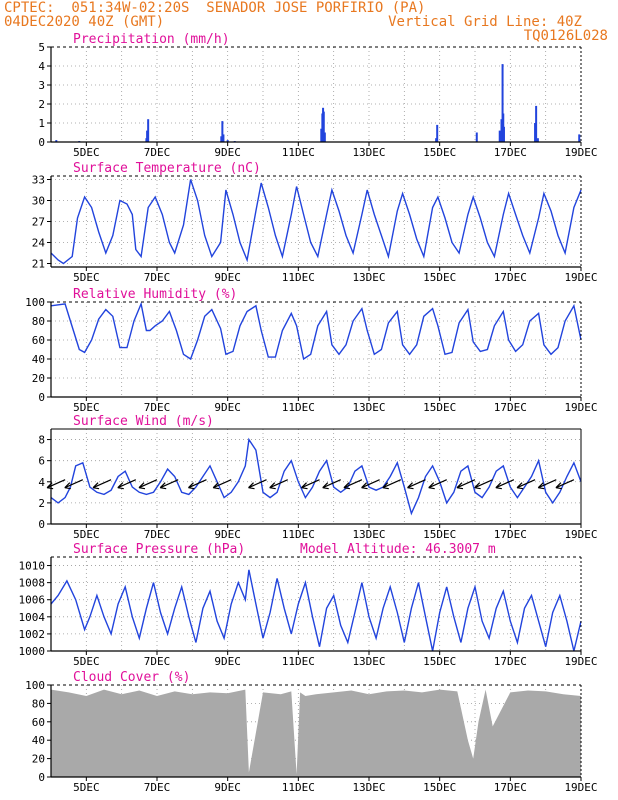 The width and height of the screenshot is (618, 800). What do you see at coordinates (316, 733) in the screenshot?
I see `cloud-area` at bounding box center [316, 733].